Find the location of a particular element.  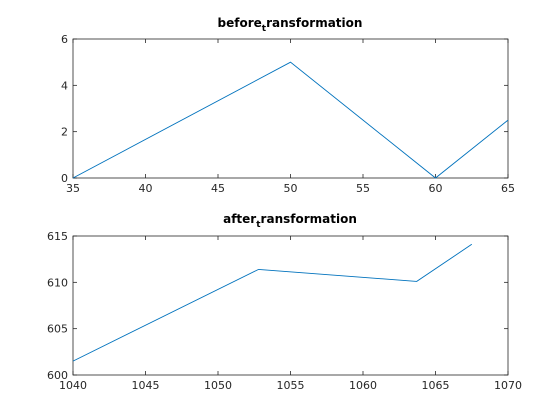

x-tick-label: 60 is located at coordinates (436, 188).